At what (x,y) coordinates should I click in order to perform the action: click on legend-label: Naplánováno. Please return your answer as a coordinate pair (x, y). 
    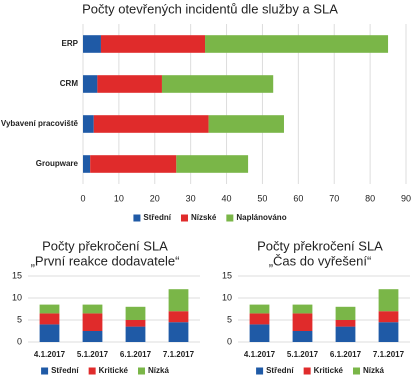
    Looking at the image, I should click on (261, 217).